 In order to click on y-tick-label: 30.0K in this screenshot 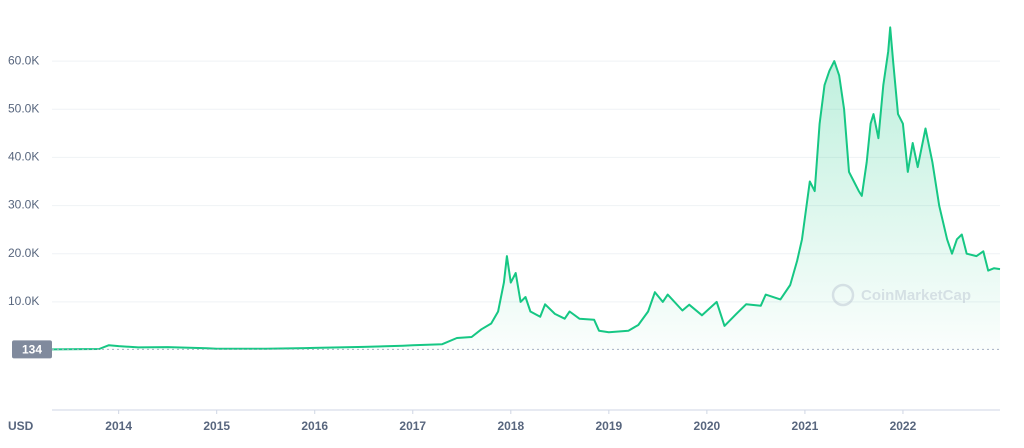, I will do `click(23, 205)`.